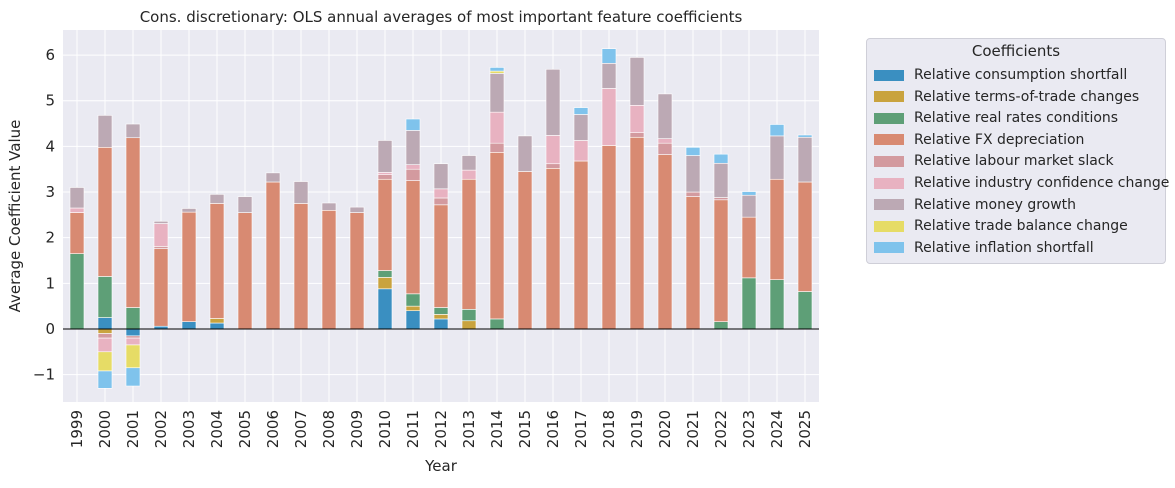 The height and width of the screenshot is (488, 1175). Describe the element at coordinates (50, 146) in the screenshot. I see `y-tick-label: 4` at that location.